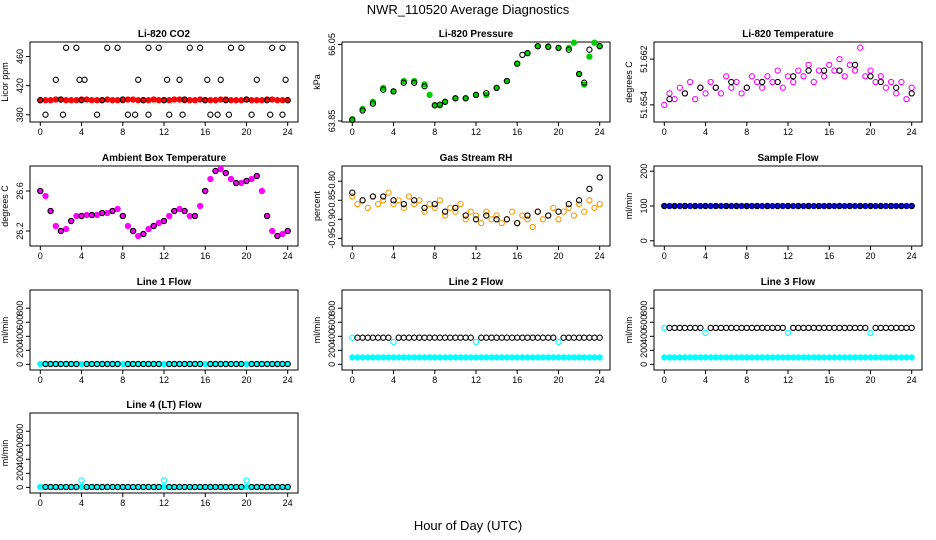 This screenshot has height=540, width=936. Describe the element at coordinates (468, 9) in the screenshot. I see `figure-title: NWR_110520 Average Diagnostics` at that location.